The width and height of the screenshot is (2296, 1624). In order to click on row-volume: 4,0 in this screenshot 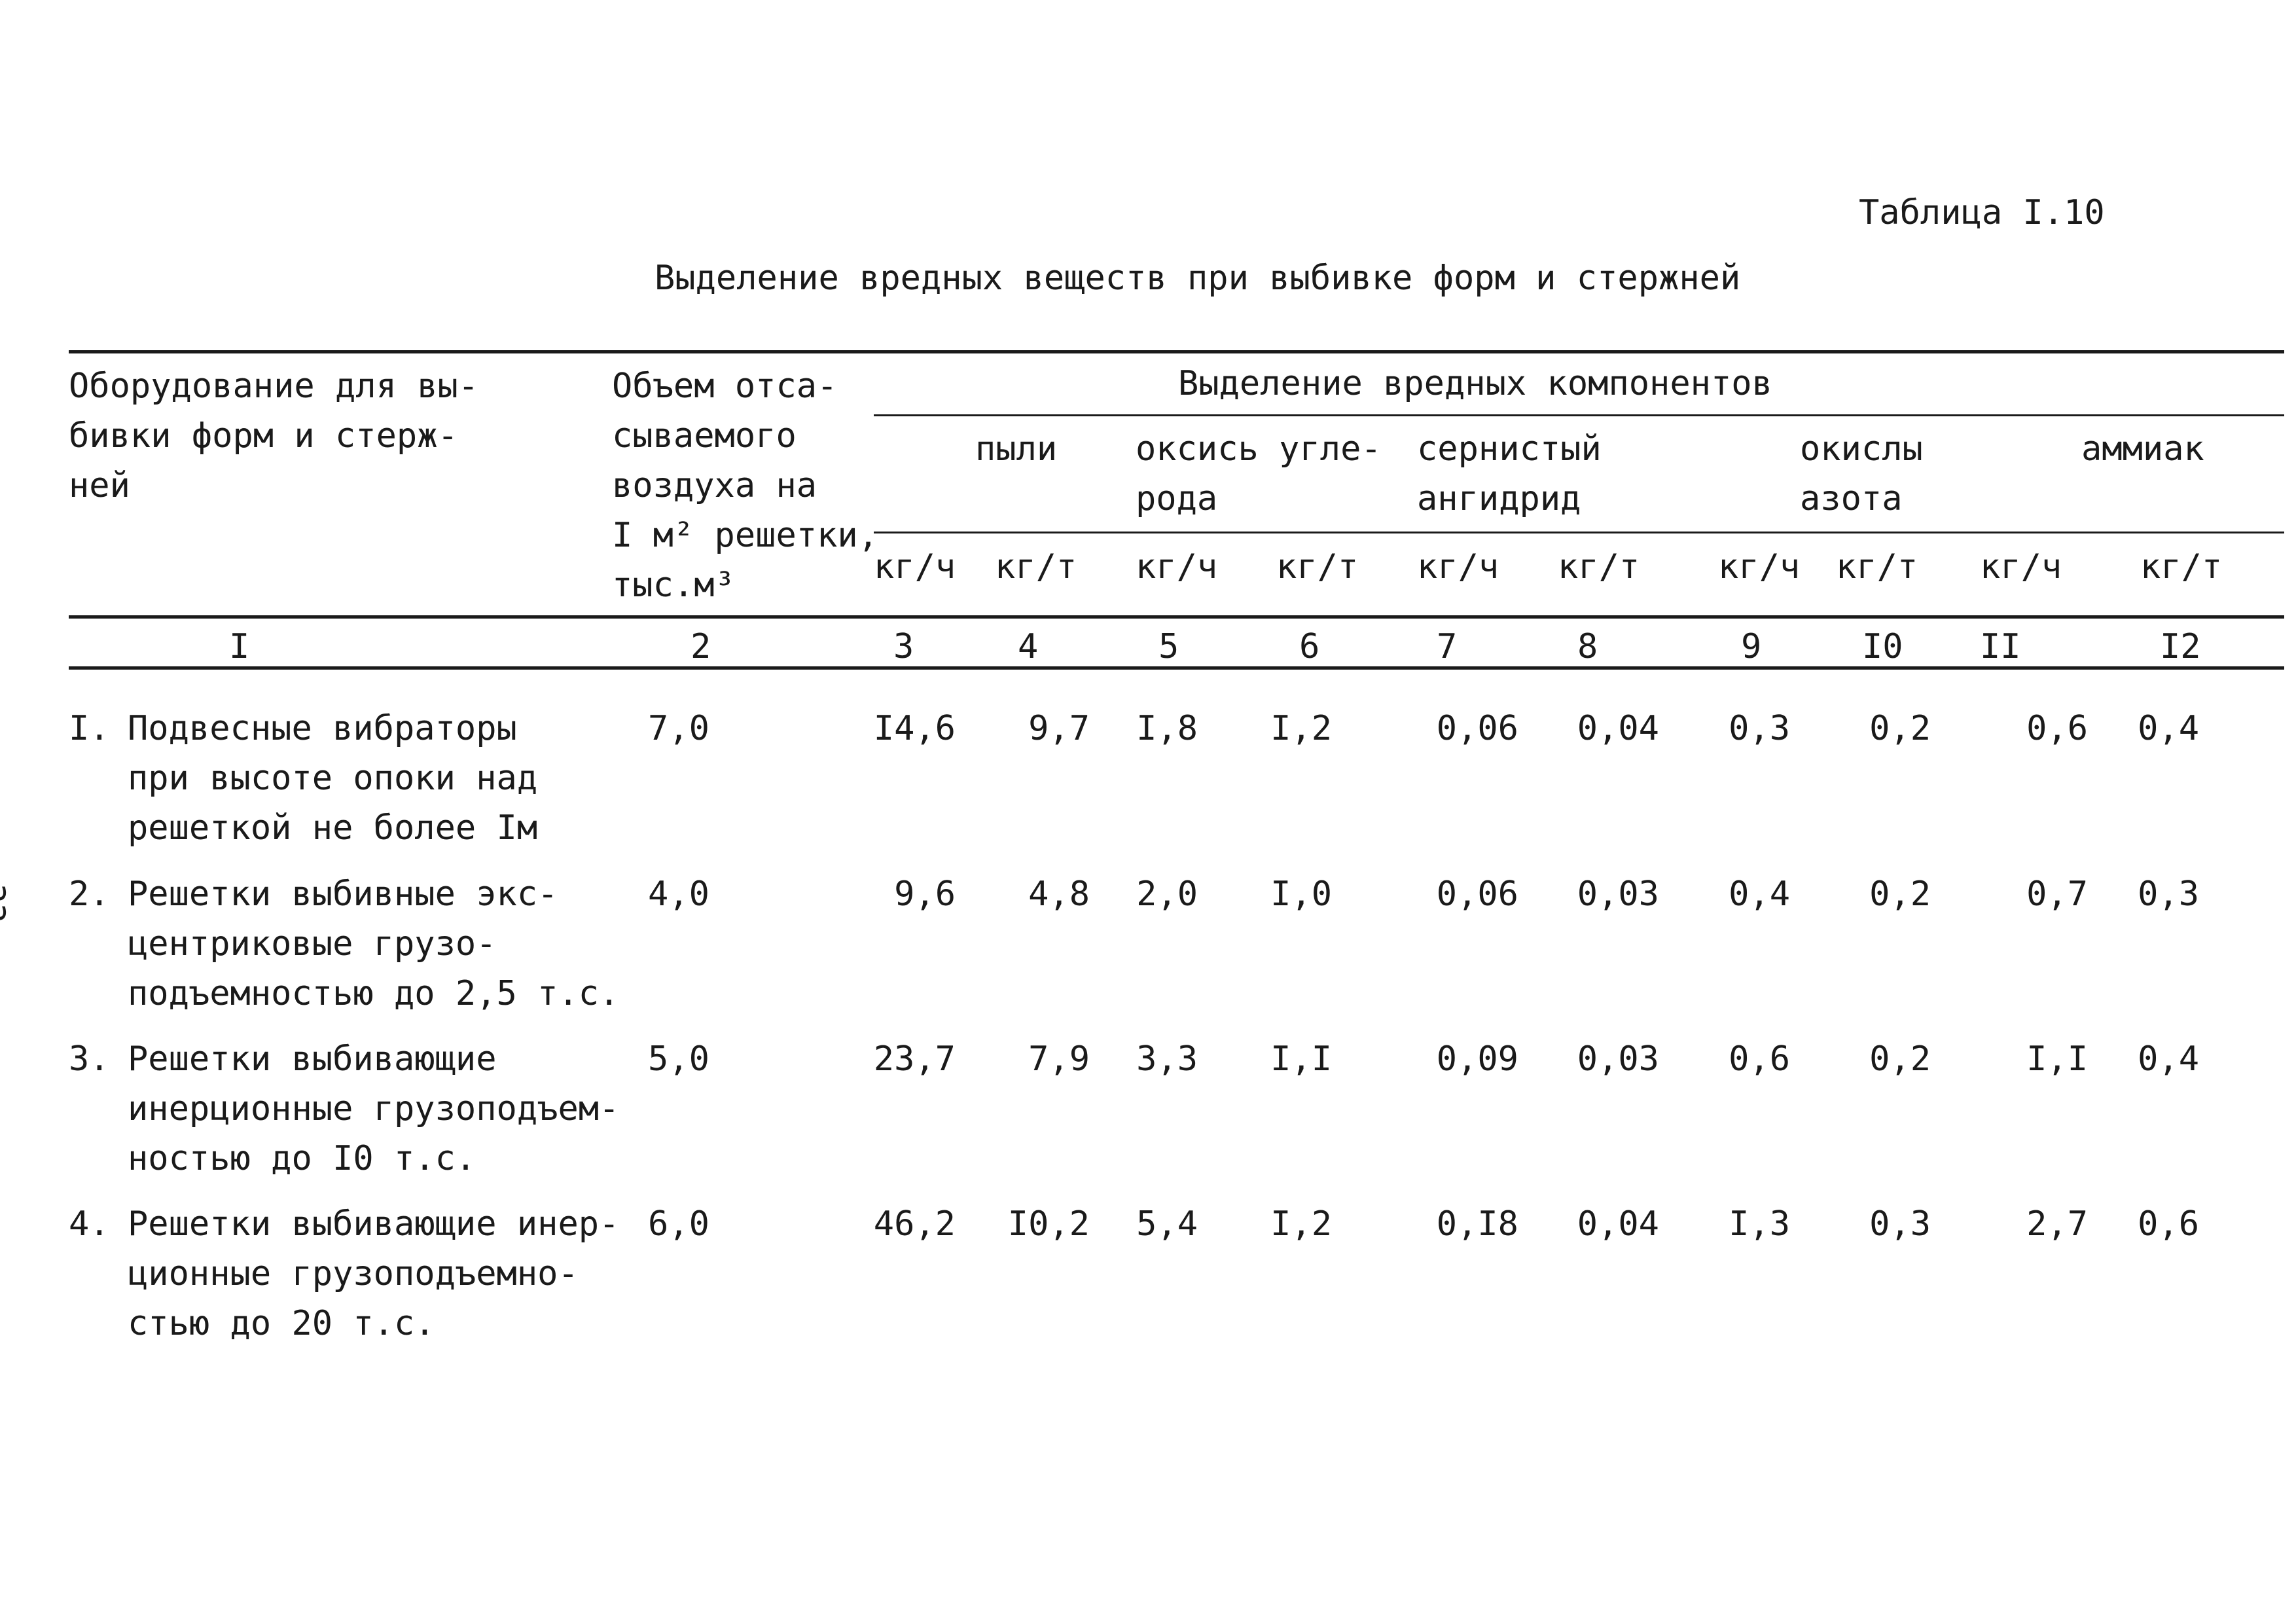, I will do `click(678, 894)`.